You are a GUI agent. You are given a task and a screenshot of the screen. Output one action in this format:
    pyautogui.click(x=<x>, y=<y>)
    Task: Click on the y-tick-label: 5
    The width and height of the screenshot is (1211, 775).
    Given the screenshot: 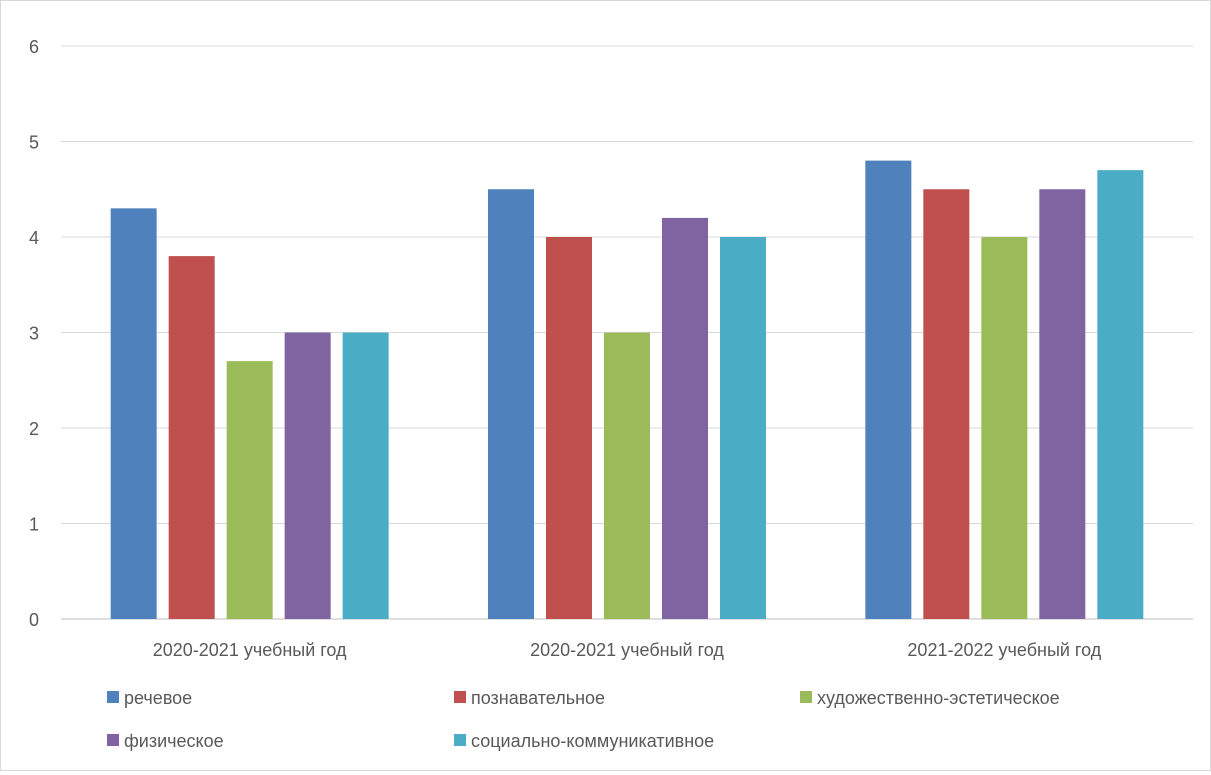 What is the action you would take?
    pyautogui.click(x=34, y=143)
    